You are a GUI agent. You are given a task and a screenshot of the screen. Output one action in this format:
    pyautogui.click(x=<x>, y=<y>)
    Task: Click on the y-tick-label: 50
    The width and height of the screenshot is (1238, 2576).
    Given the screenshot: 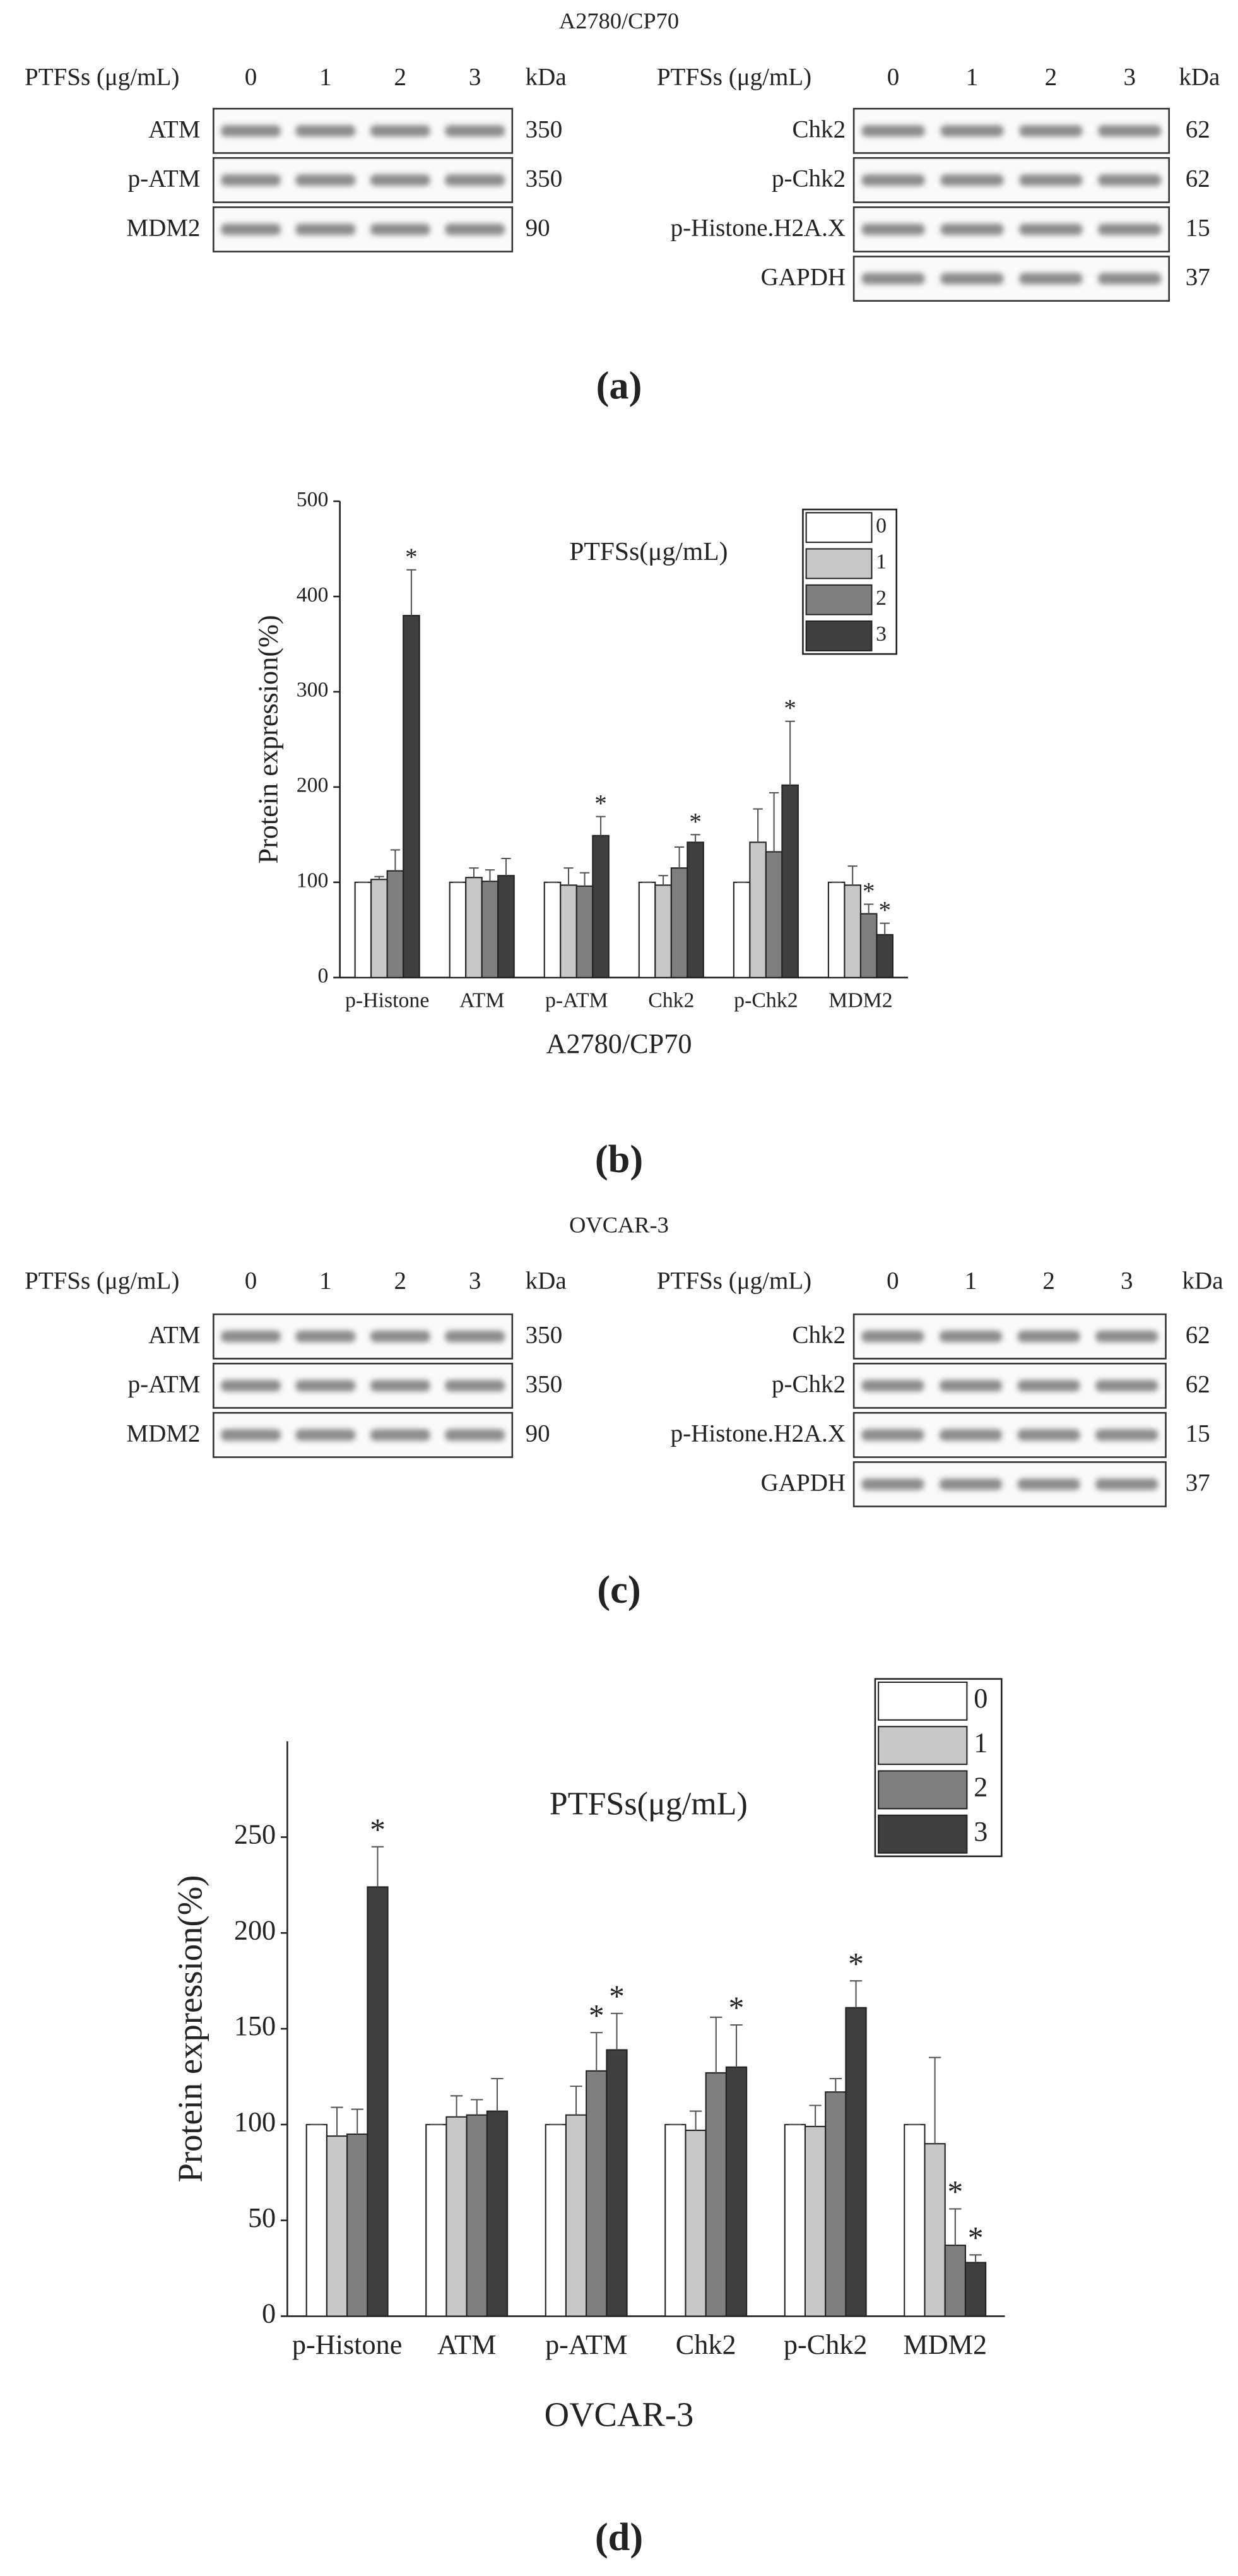 What is the action you would take?
    pyautogui.click(x=262, y=2217)
    